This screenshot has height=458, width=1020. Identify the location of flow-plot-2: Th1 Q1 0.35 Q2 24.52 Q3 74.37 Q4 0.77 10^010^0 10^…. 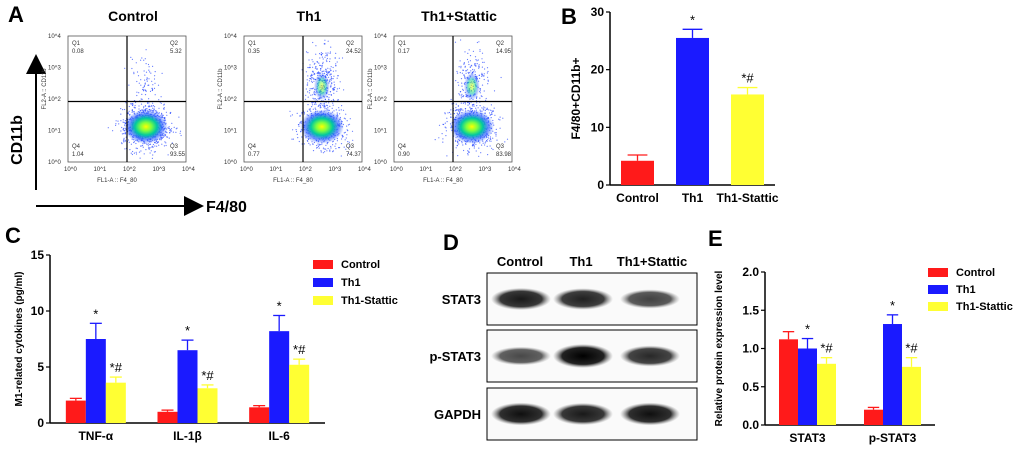
(294, 96).